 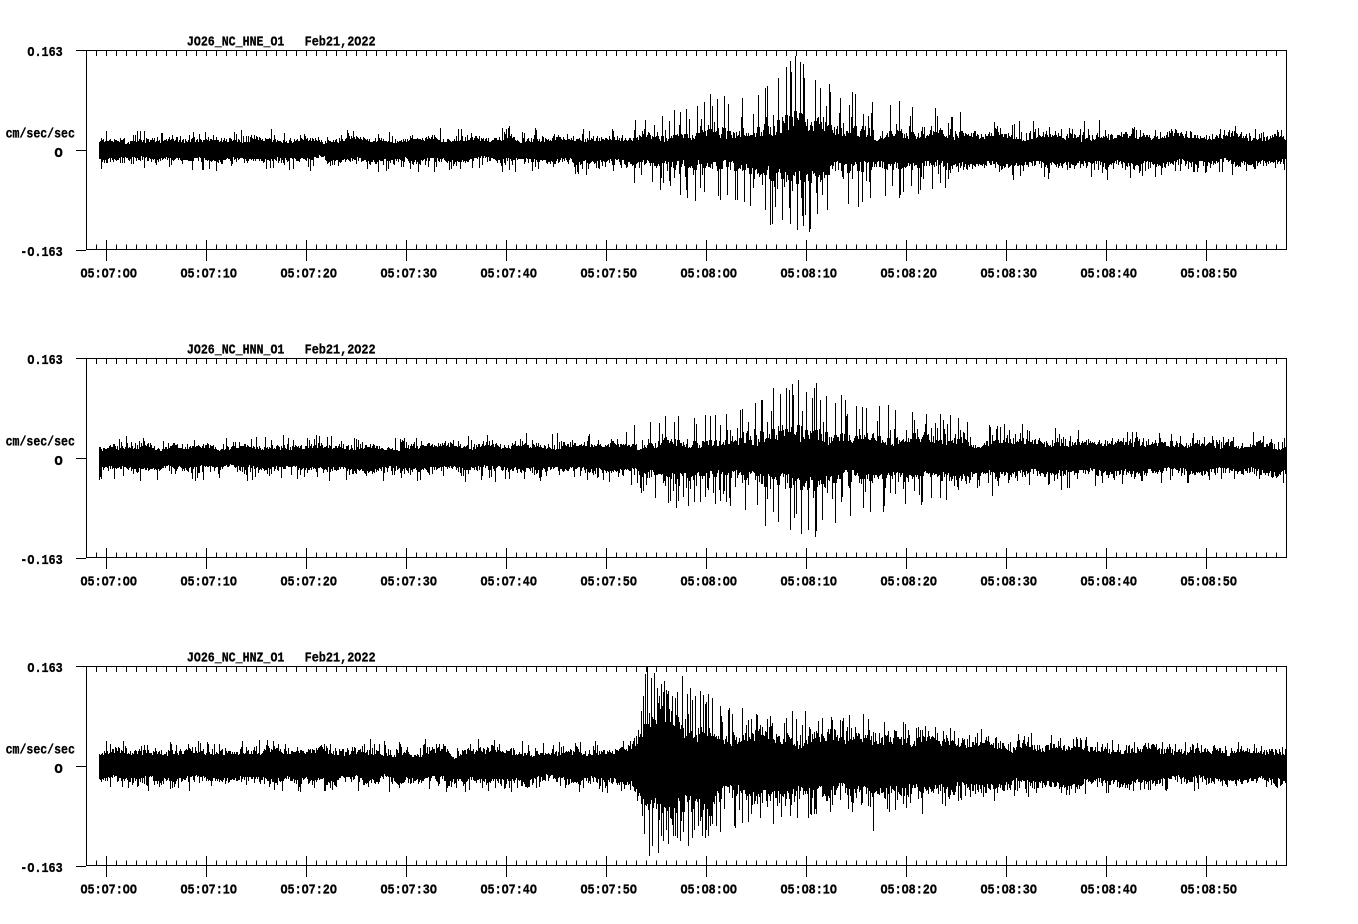 What do you see at coordinates (236, 350) in the screenshot?
I see `svg-text: JO26_NC_HNN_O1` at bounding box center [236, 350].